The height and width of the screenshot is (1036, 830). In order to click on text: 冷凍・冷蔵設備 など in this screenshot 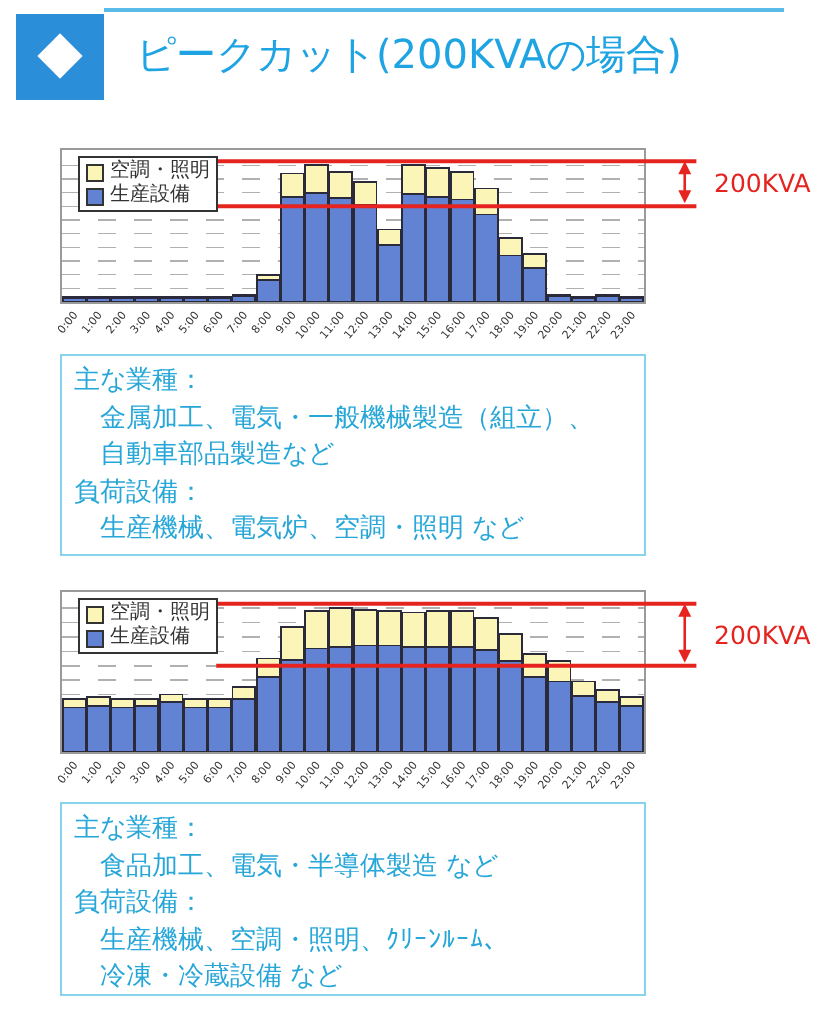, I will do `click(221, 978)`.